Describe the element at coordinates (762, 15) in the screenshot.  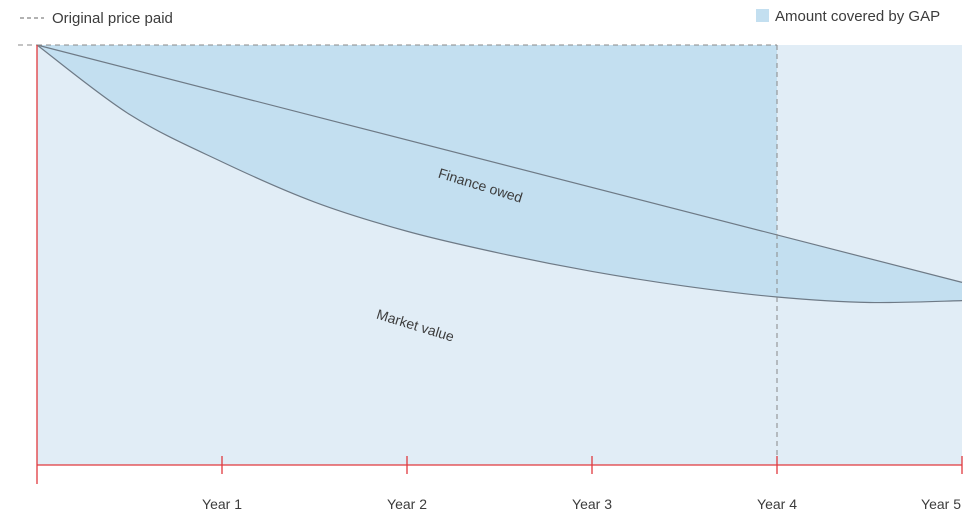
I see `legend-gap-swatch` at that location.